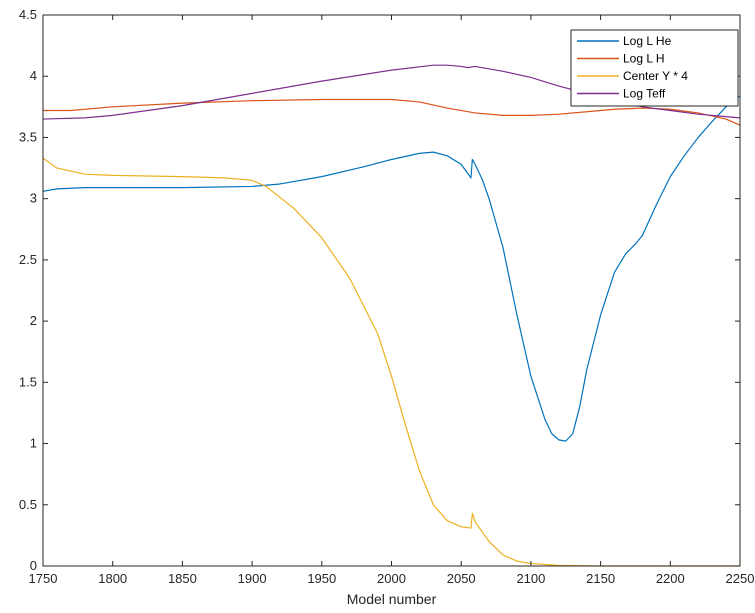 The width and height of the screenshot is (755, 613). Describe the element at coordinates (33, 565) in the screenshot. I see `y-tick-label: 0` at that location.